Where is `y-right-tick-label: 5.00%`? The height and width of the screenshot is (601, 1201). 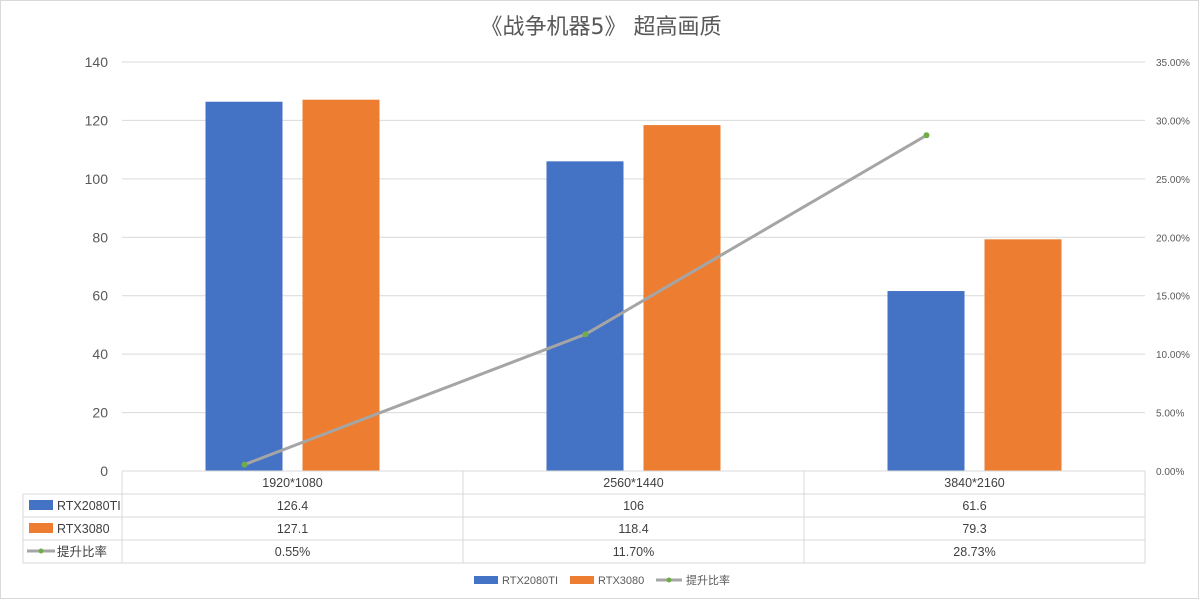
y-right-tick-label: 5.00% is located at coordinates (1170, 414).